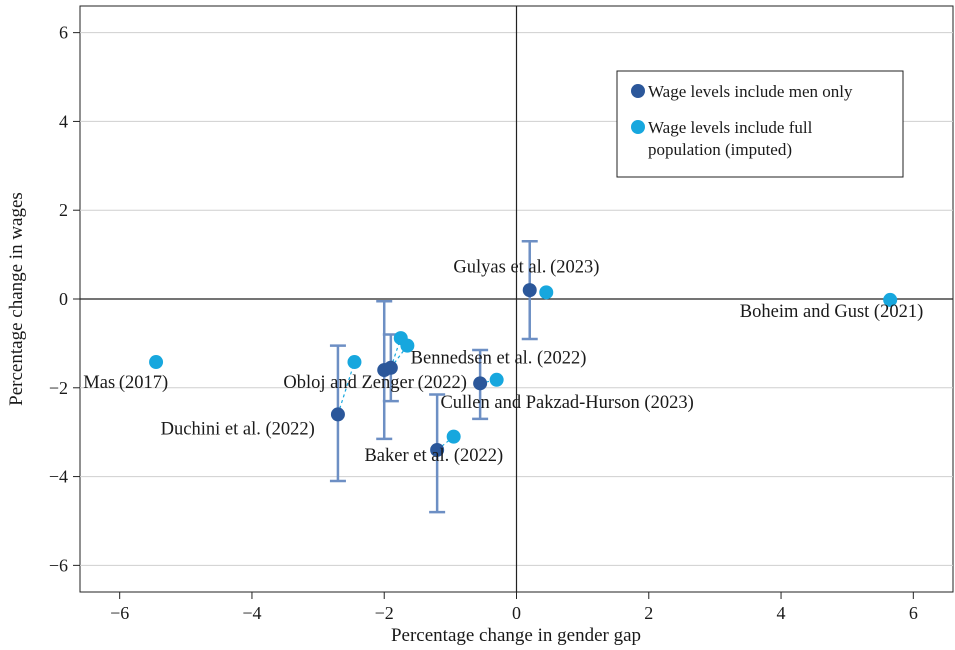 Image resolution: width=955 pixels, height=650 pixels. Describe the element at coordinates (566, 403) in the screenshot. I see `study-label: Cullen and Pakzad-Hurson (2023)` at that location.